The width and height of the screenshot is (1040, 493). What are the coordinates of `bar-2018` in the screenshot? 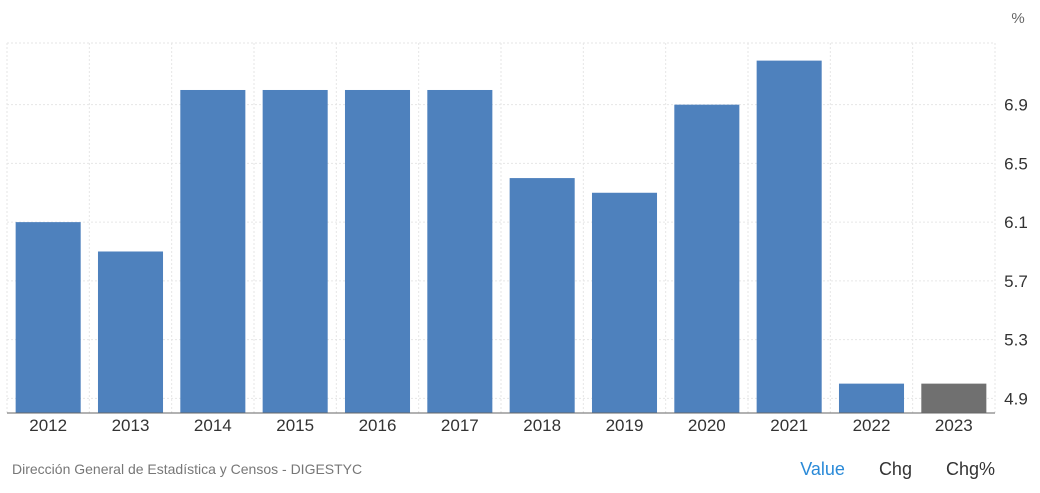 It's located at (542, 295).